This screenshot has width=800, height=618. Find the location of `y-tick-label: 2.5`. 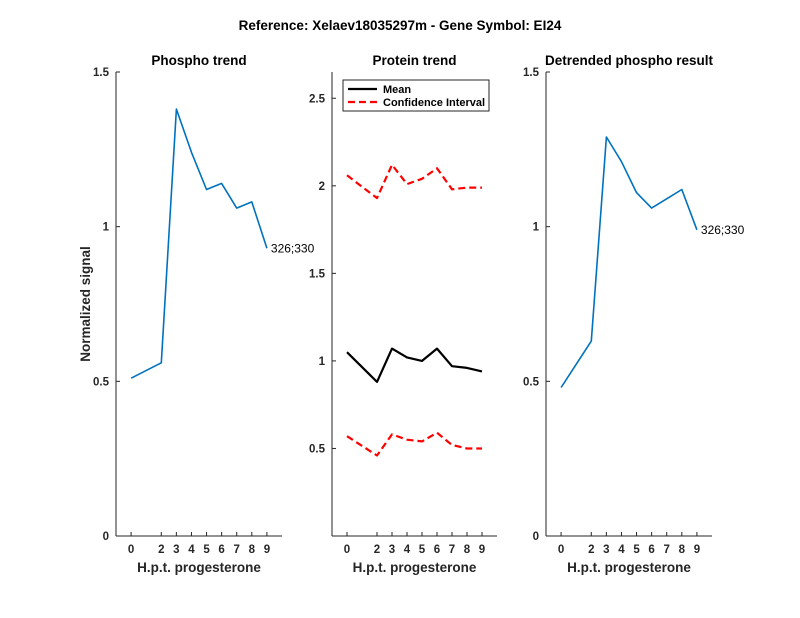

y-tick-label: 2.5 is located at coordinates (317, 99).